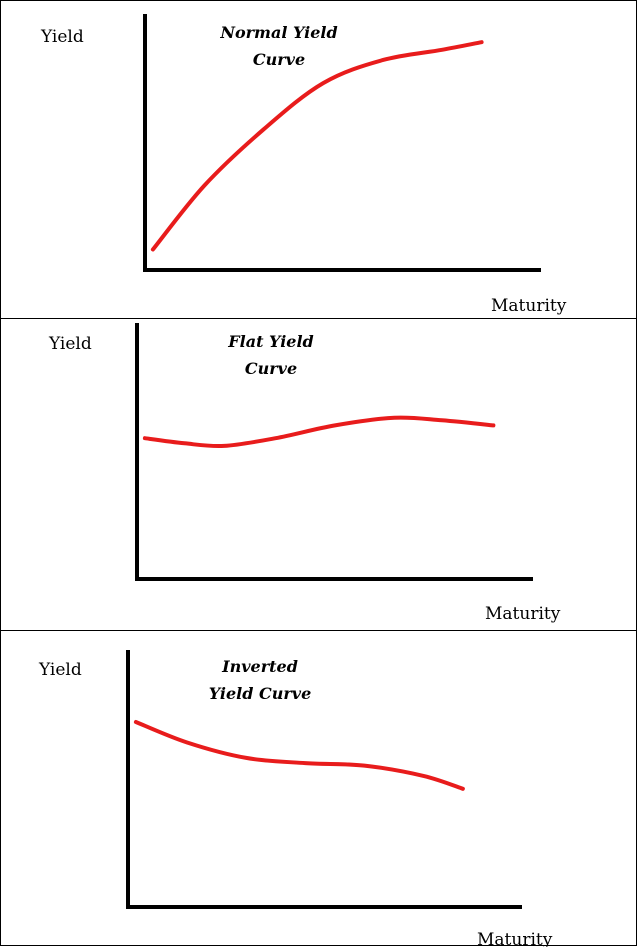  What do you see at coordinates (259, 666) in the screenshot?
I see `chart-title-line-1: Inverted` at bounding box center [259, 666].